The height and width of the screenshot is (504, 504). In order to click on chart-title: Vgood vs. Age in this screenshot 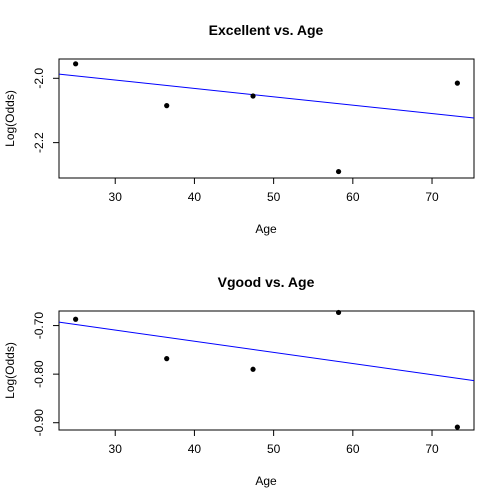, I will do `click(266, 282)`.